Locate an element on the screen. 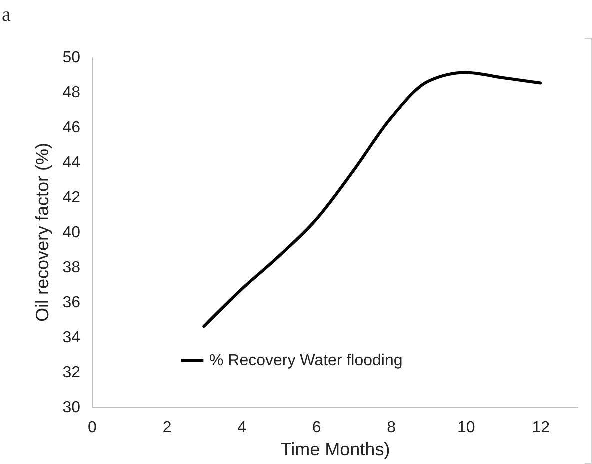  y-tick-label: 42 is located at coordinates (71, 198).